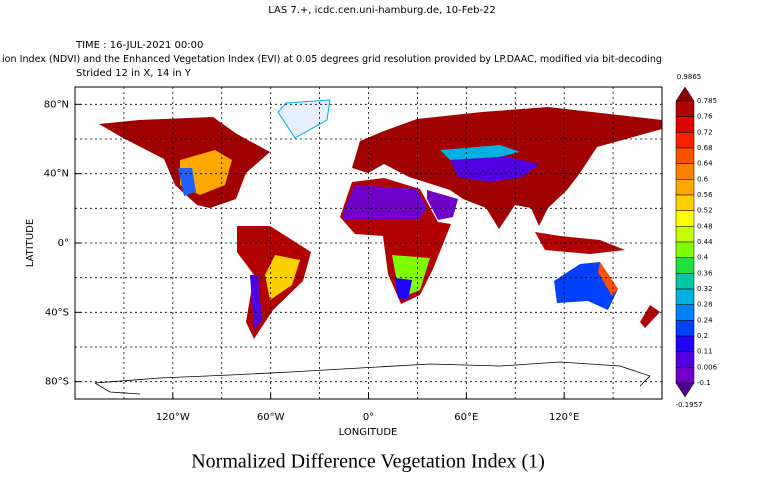  What do you see at coordinates (57, 312) in the screenshot?
I see `y-tick-label: 40°S` at bounding box center [57, 312].